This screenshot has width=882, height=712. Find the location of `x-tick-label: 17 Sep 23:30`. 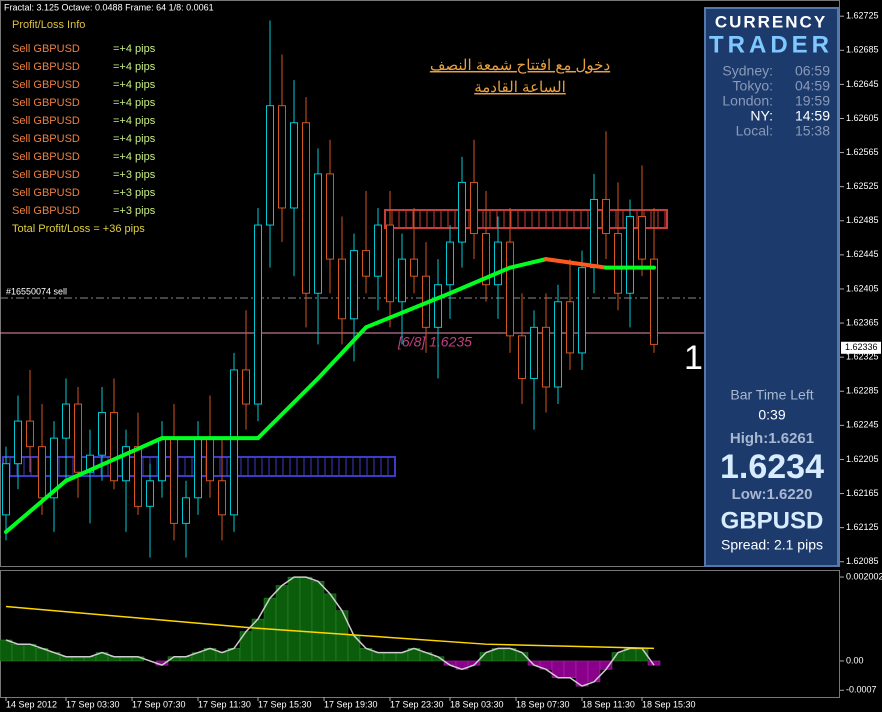

x-tick-label: 17 Sep 23:30 is located at coordinates (417, 704).